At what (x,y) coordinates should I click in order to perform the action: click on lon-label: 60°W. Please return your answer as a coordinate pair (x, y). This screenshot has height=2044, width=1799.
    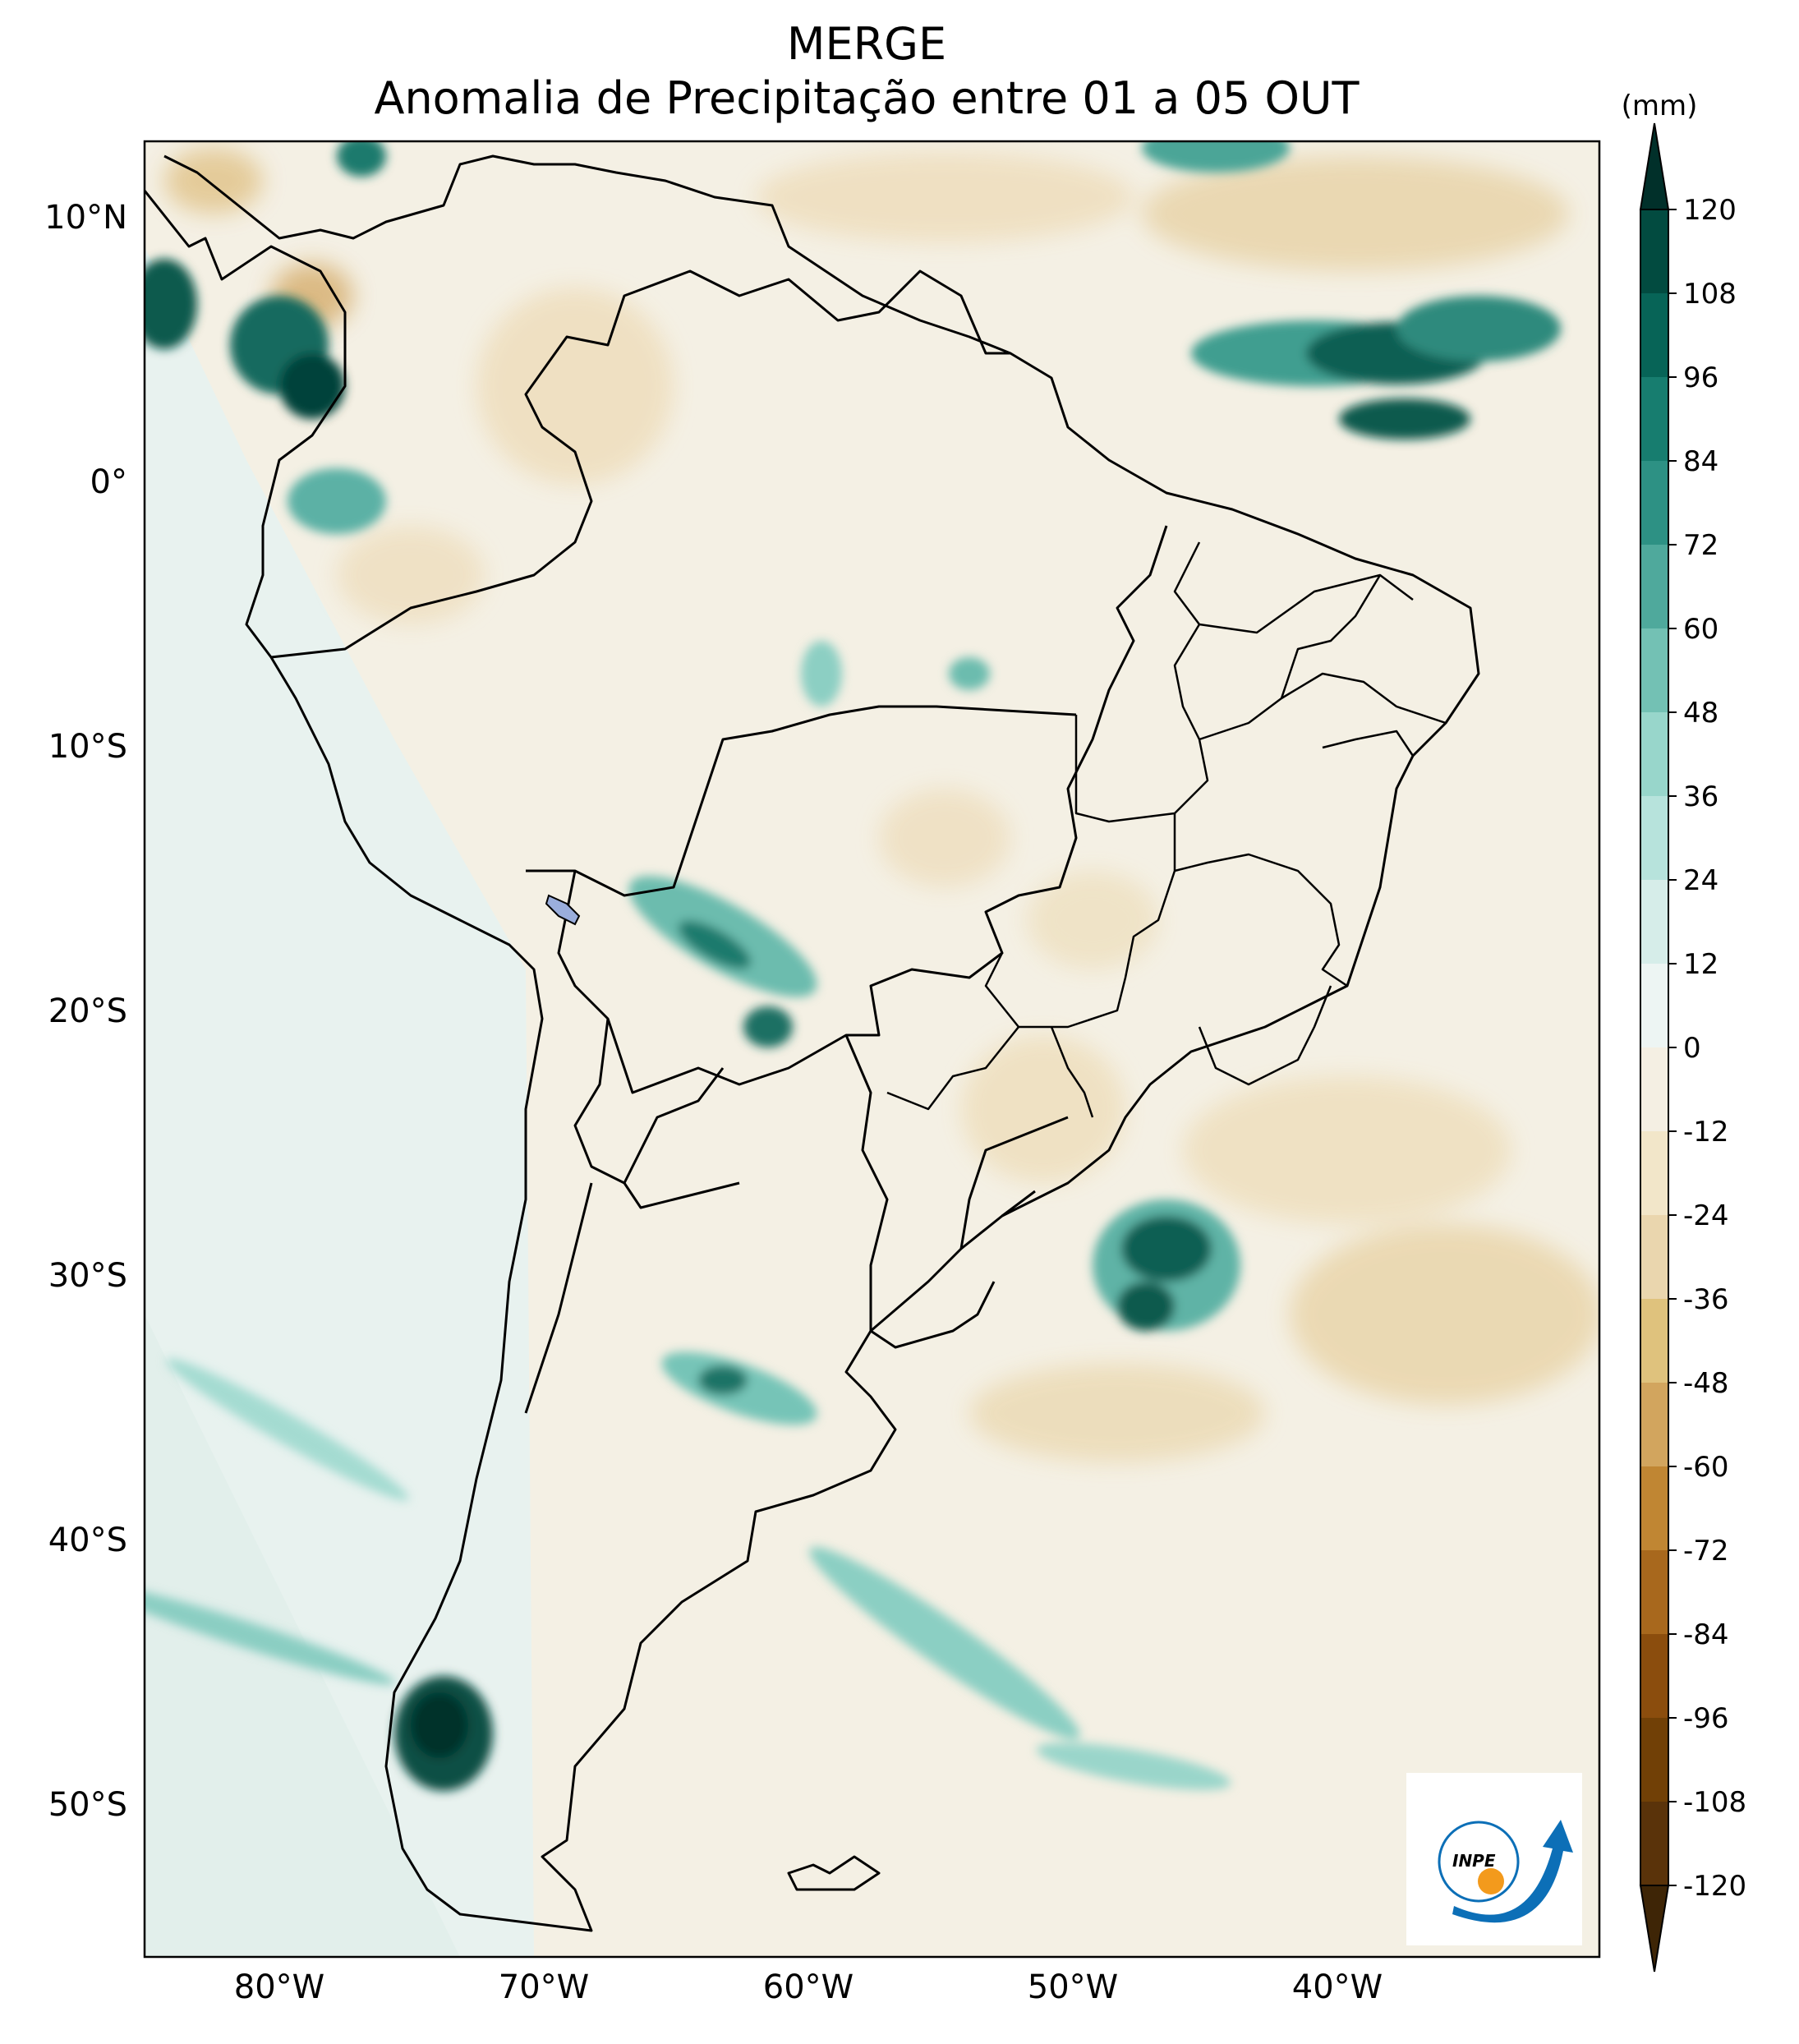
    Looking at the image, I should click on (808, 1987).